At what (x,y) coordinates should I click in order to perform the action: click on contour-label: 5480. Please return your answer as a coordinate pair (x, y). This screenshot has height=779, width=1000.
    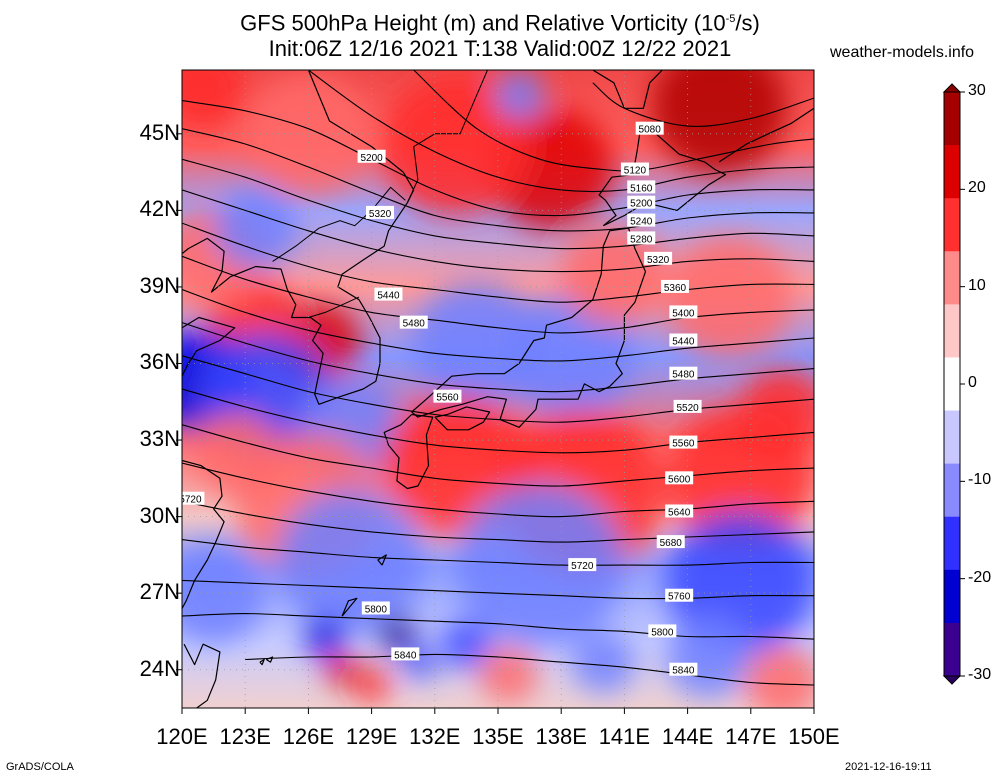
    Looking at the image, I should click on (683, 375).